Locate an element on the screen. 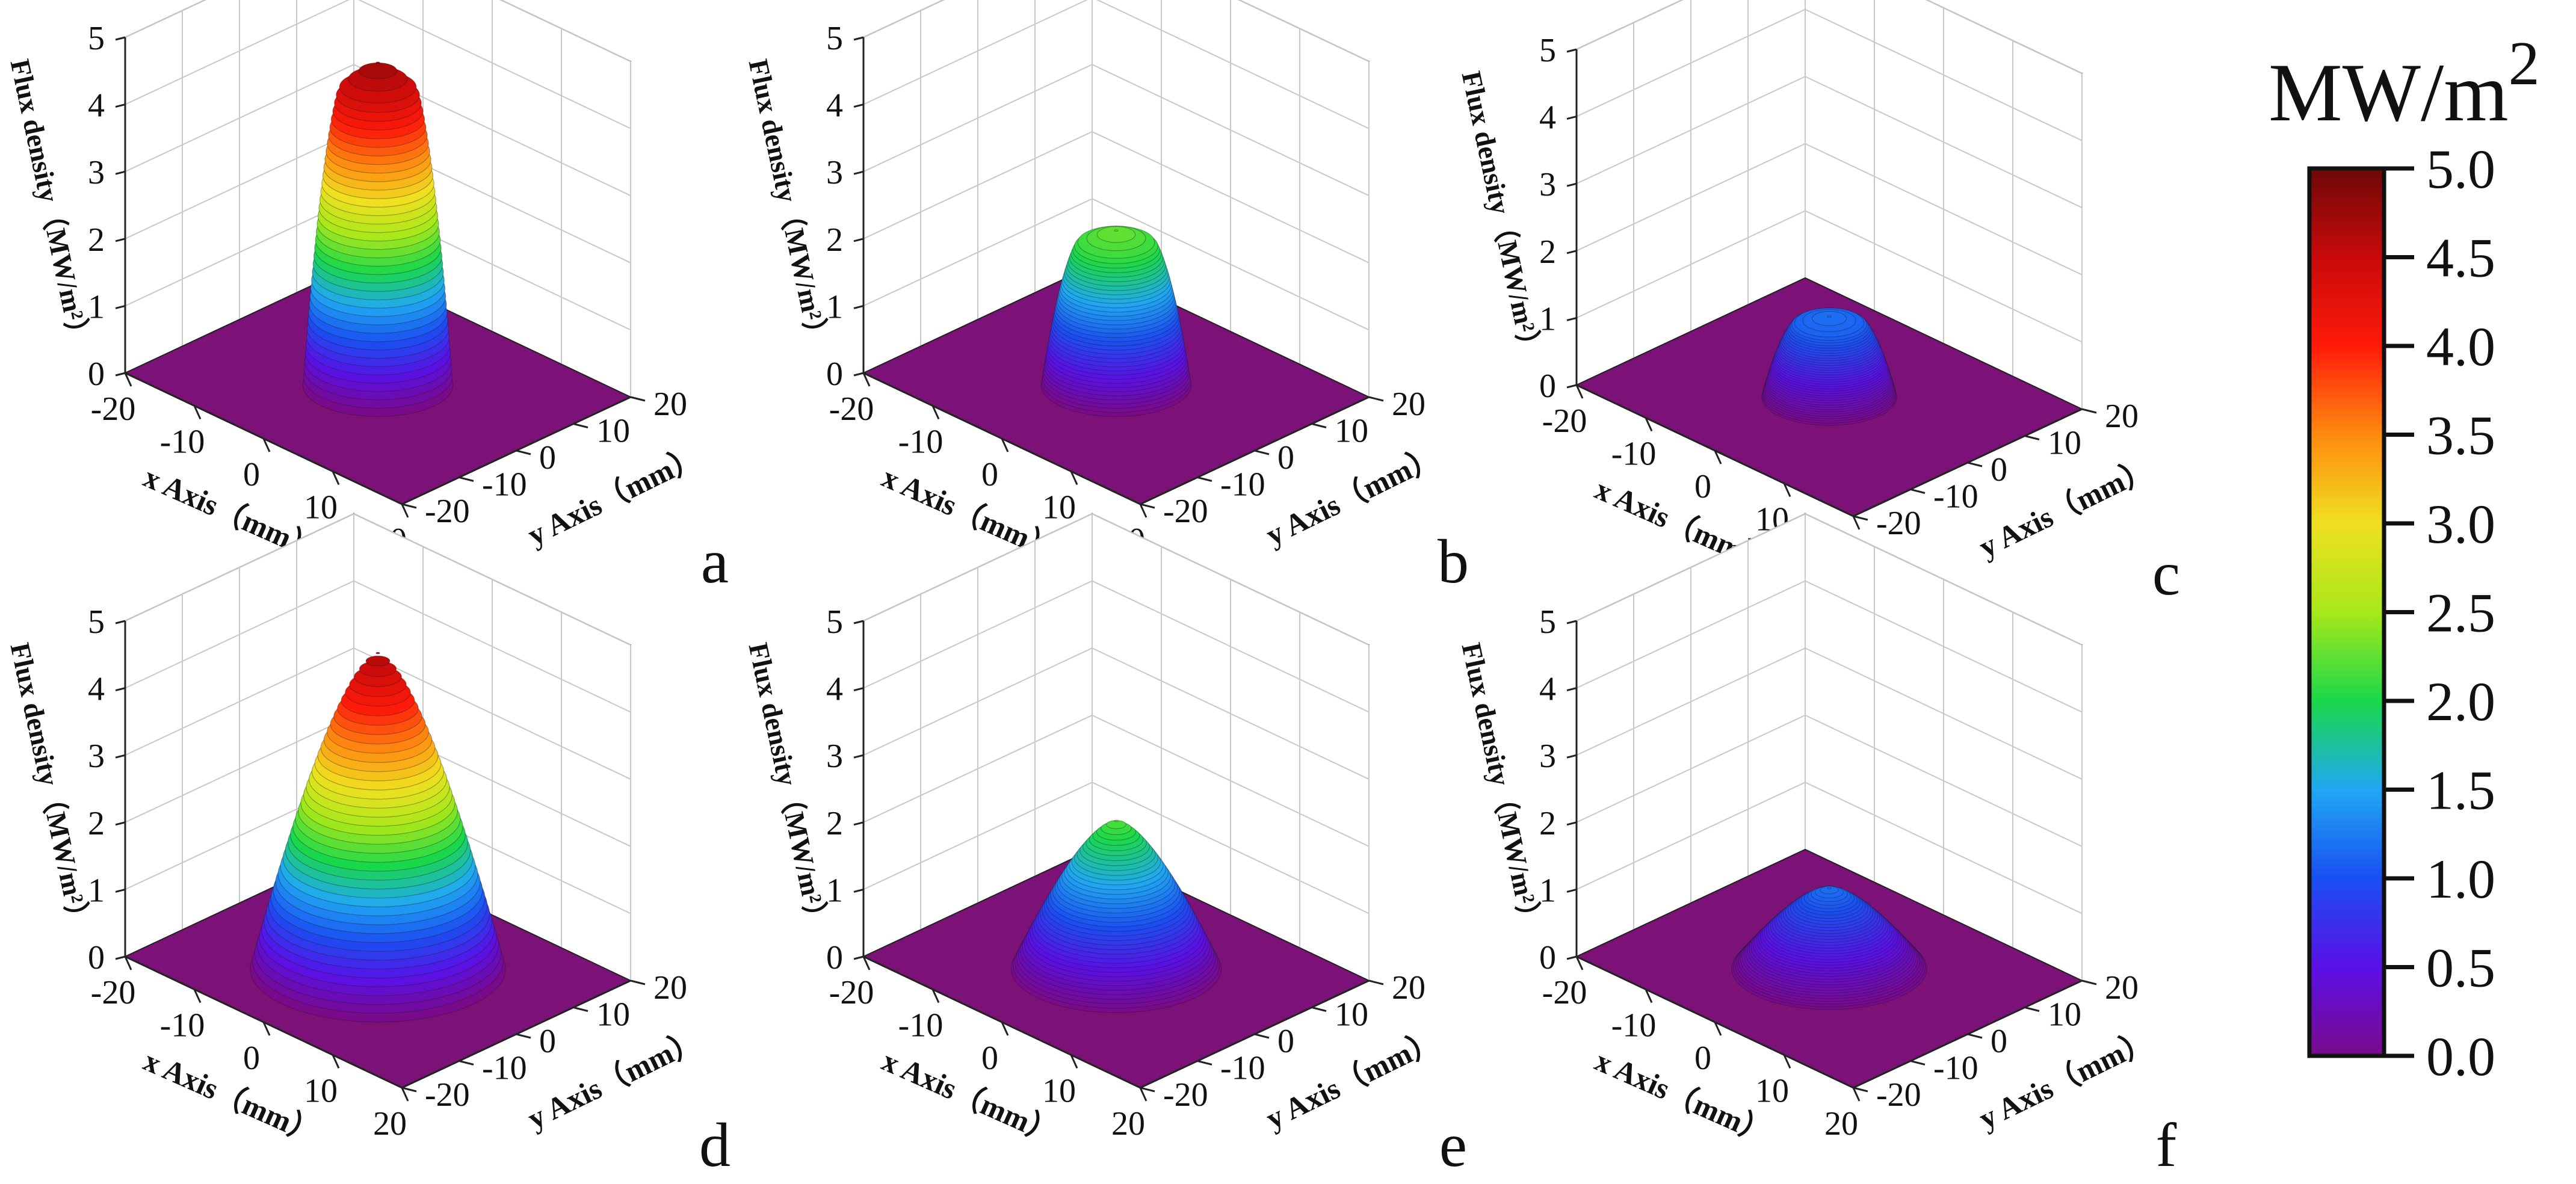 The height and width of the screenshot is (1184, 2576). colorbar-tick-label: 4.0 is located at coordinates (2460, 346).